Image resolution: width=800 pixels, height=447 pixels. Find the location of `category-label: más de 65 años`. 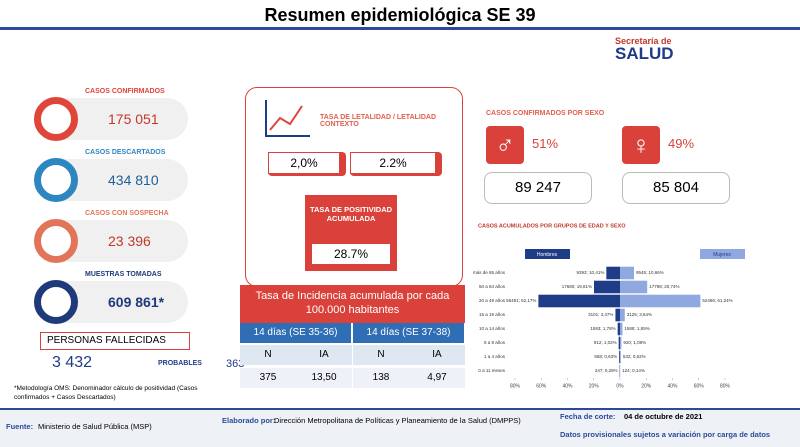

category-label: más de 65 años is located at coordinates (489, 272).